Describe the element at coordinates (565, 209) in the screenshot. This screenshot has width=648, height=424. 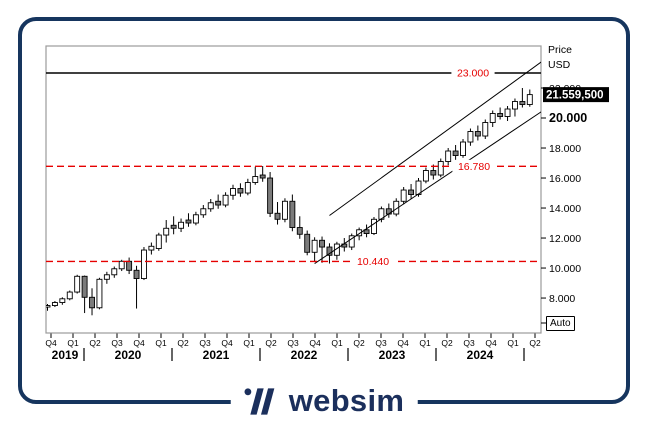
I see `y-tick-label: 14.000` at that location.